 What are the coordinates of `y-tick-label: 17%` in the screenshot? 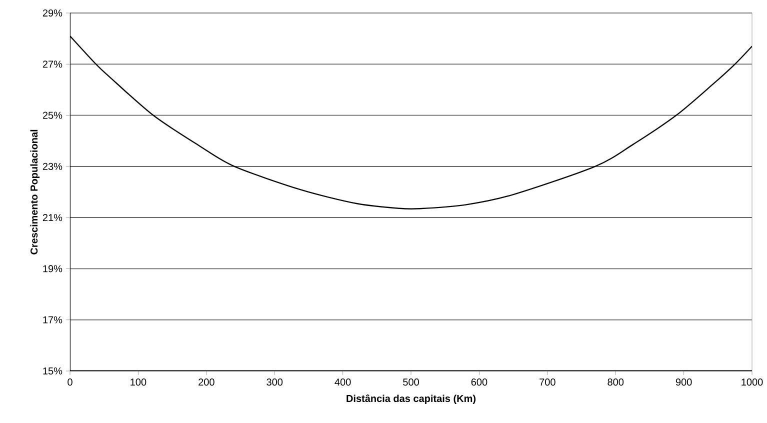 It's located at (52, 320).